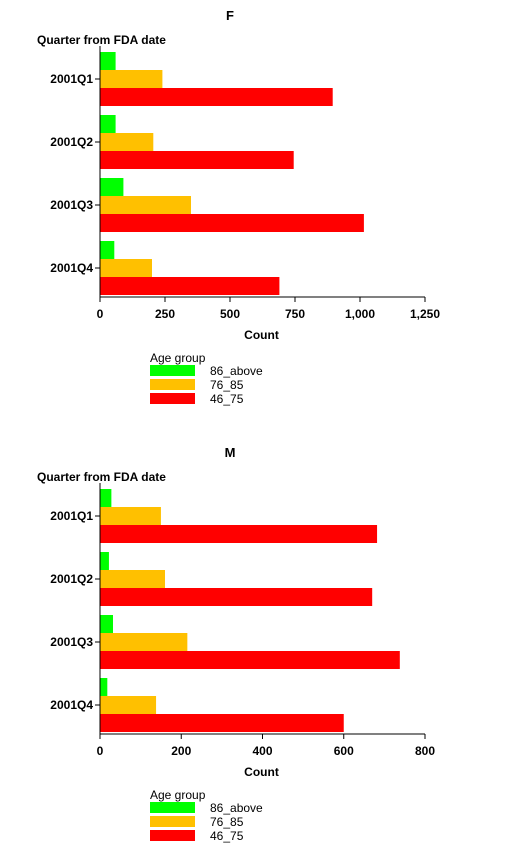  Describe the element at coordinates (165, 314) in the screenshot. I see `x-tick-label: 250` at that location.